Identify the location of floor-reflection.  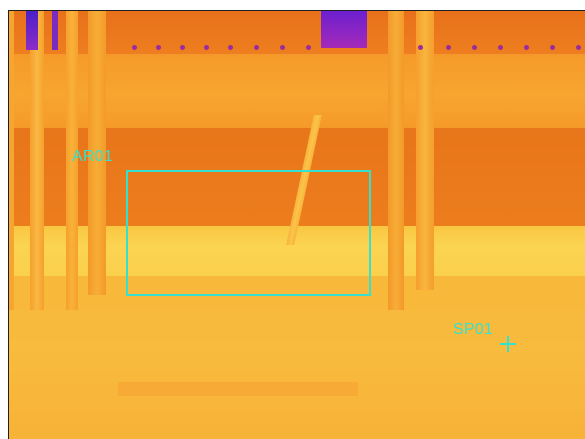
(238, 389).